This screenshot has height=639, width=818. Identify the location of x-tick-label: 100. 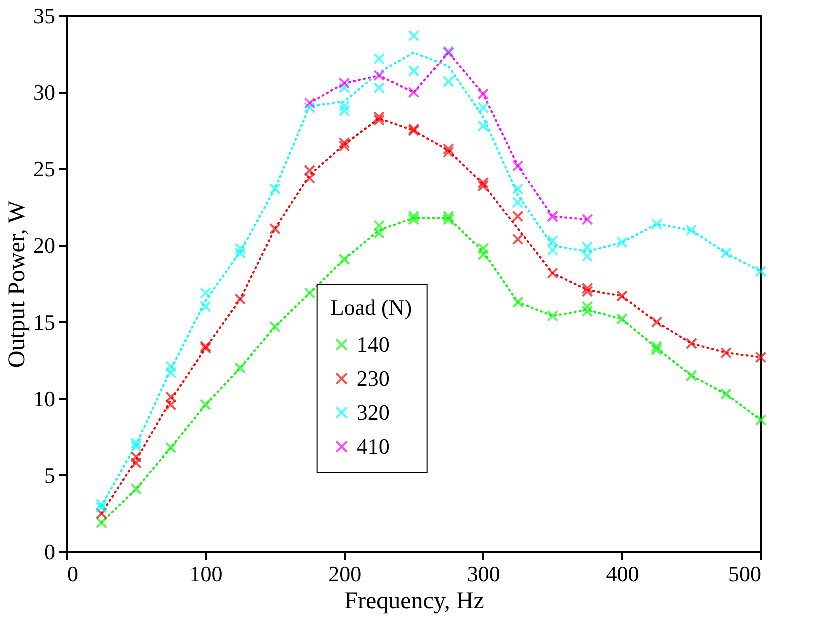
(206, 574).